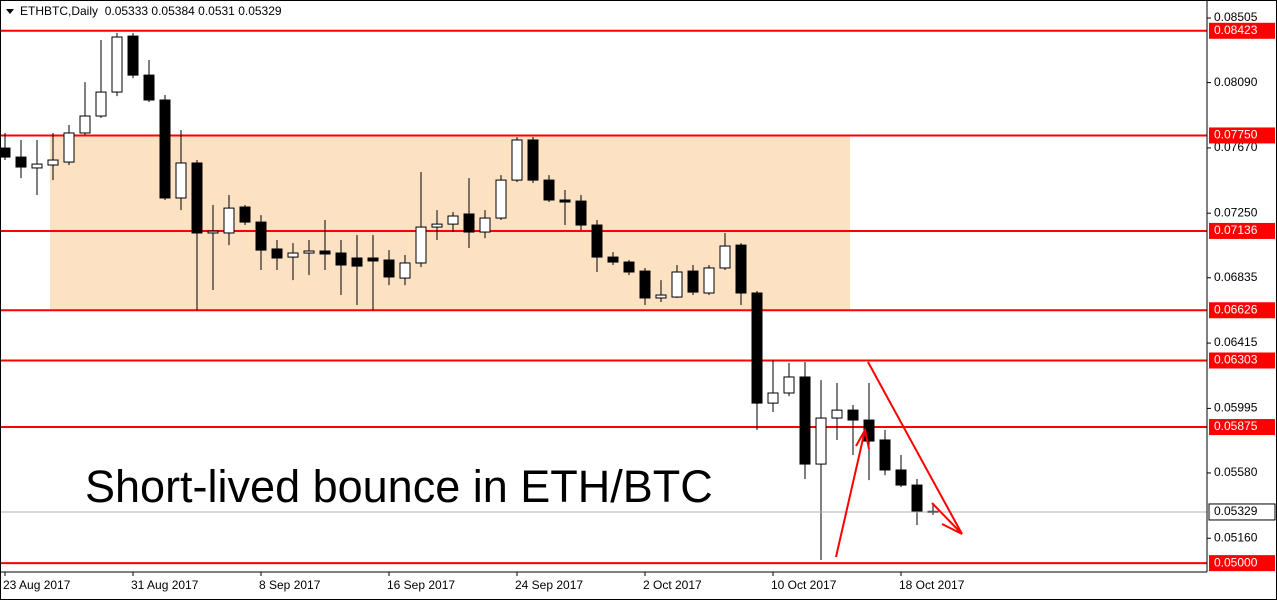 The image size is (1277, 600). What do you see at coordinates (1236, 212) in the screenshot?
I see `y-tick-label: 0.07250` at bounding box center [1236, 212].